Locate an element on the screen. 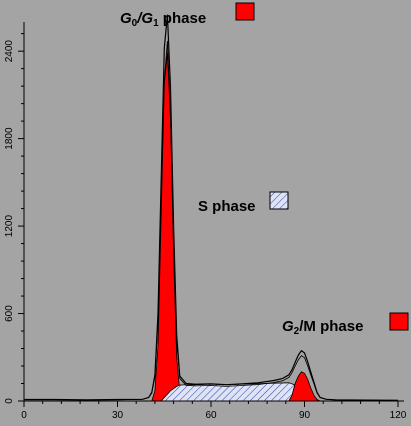  y-tick-label: 1800 is located at coordinates (9, 138).